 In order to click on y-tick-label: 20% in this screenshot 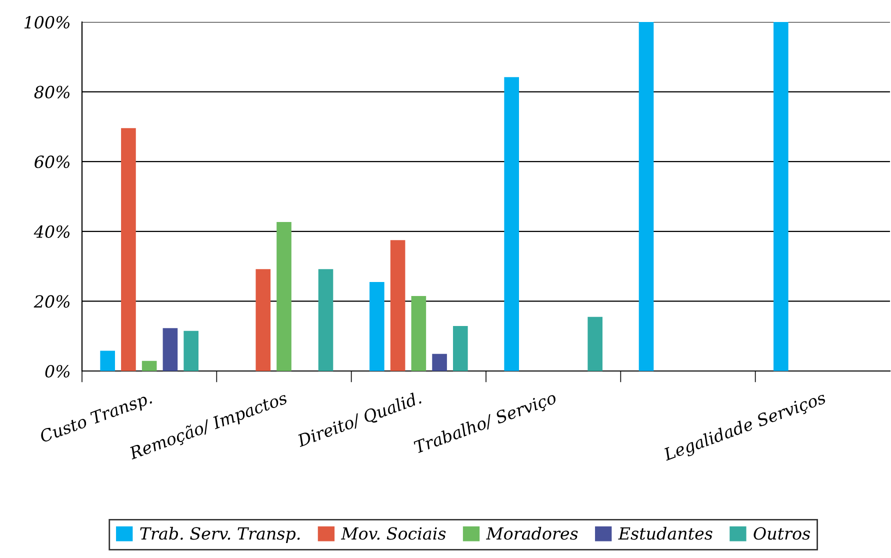, I will do `click(52, 301)`.